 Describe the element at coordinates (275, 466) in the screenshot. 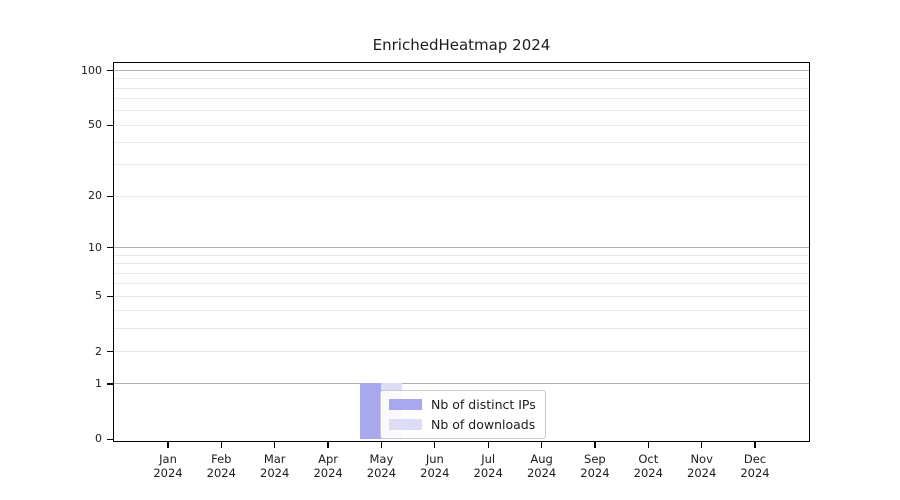

I see `x-tick-label-mar: Mar 2024` at that location.